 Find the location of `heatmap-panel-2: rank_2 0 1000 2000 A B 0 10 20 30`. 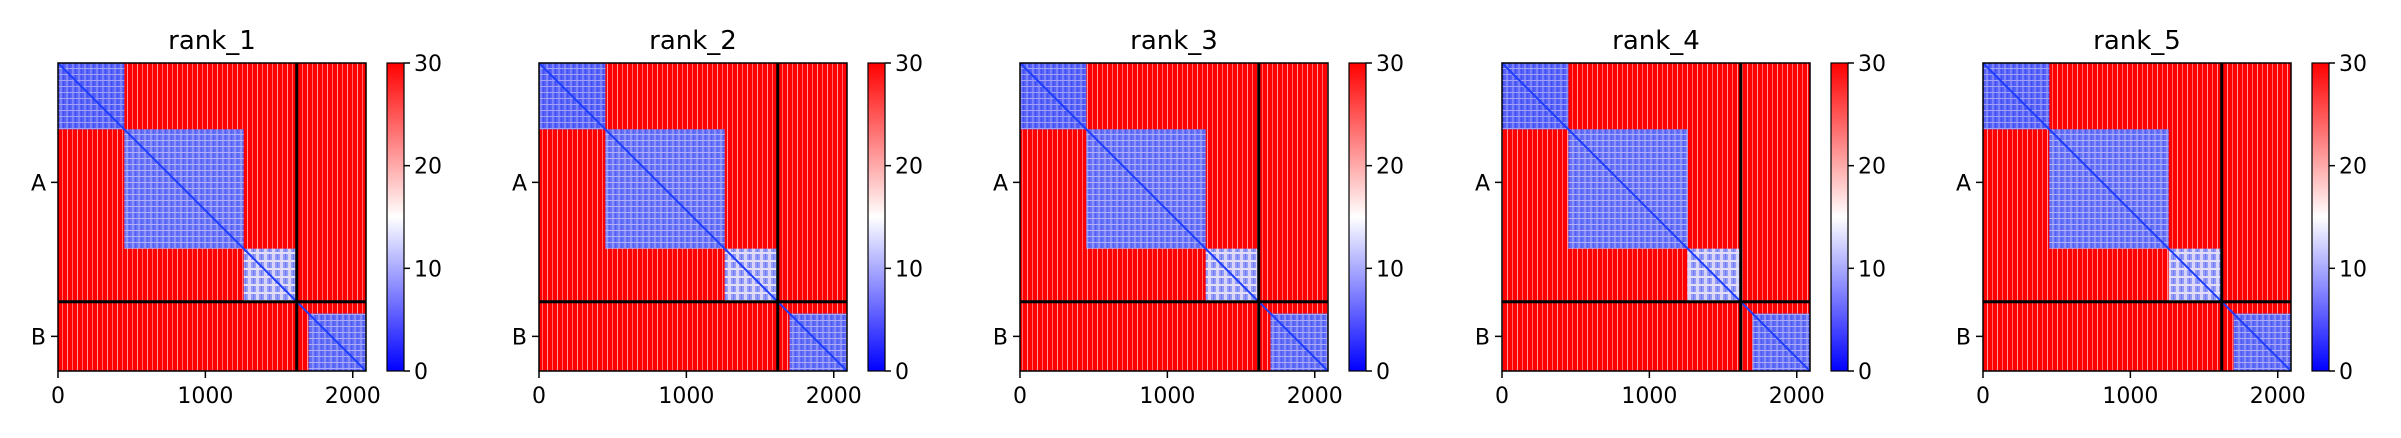

heatmap-panel-2: rank_2 0 1000 2000 A B 0 10 20 30 is located at coordinates (717, 217).